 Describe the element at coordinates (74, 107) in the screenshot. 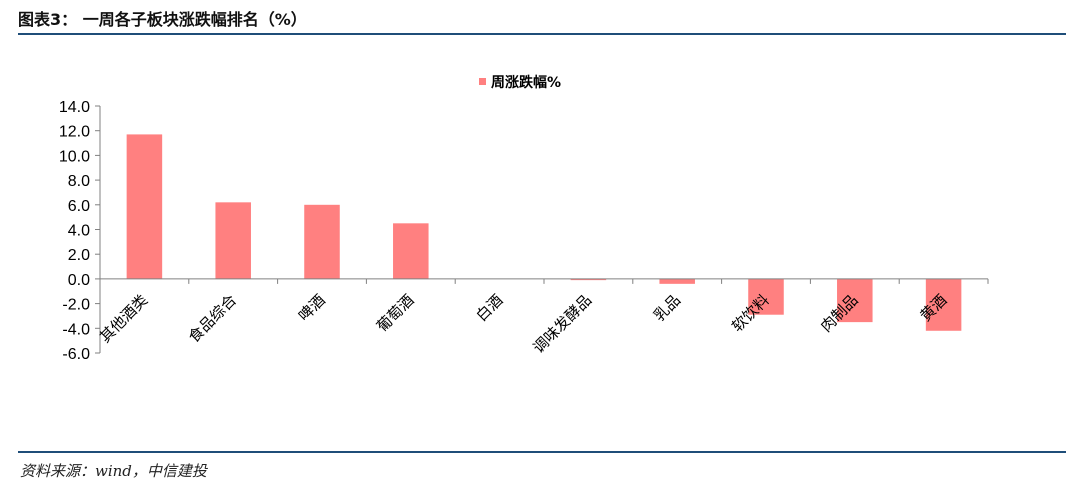

I see `y-tick-label: 14.0` at that location.